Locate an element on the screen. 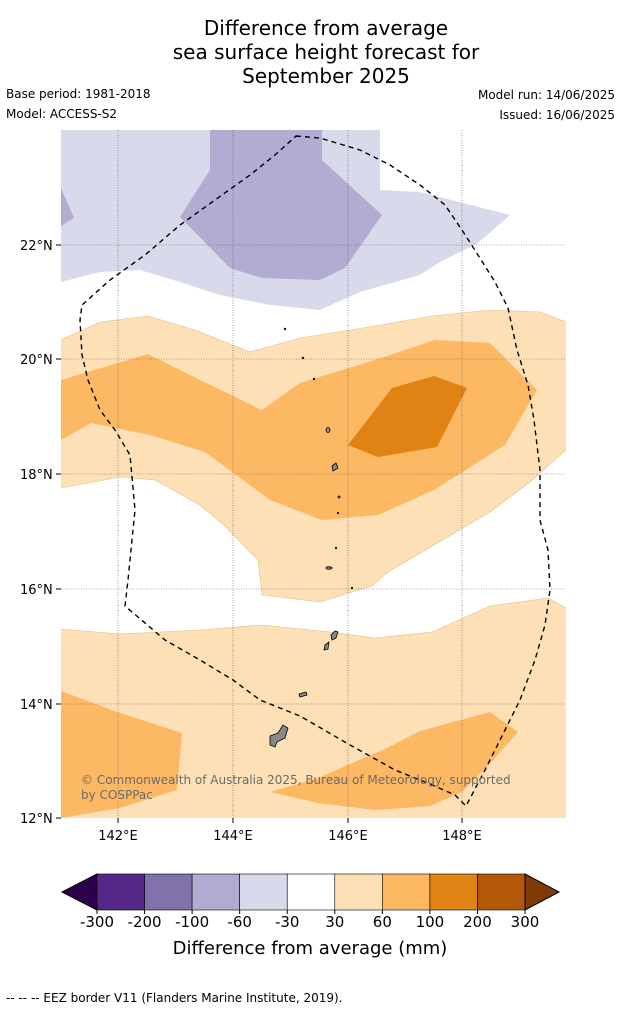 This screenshot has height=1011, width=621. island-guam is located at coordinates (279, 736).